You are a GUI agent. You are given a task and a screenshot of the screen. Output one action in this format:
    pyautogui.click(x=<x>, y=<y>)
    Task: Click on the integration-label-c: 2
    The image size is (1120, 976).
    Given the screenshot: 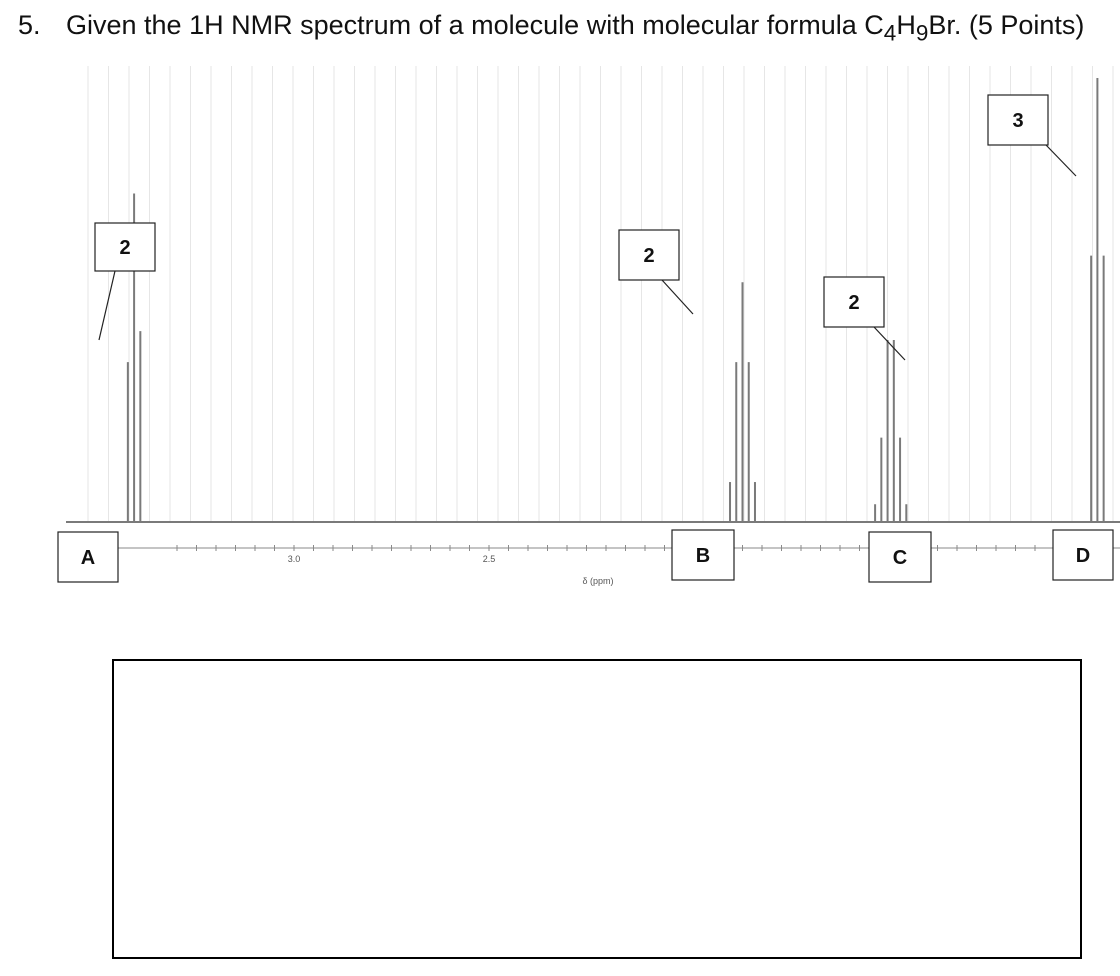 What is the action you would take?
    pyautogui.click(x=853, y=303)
    